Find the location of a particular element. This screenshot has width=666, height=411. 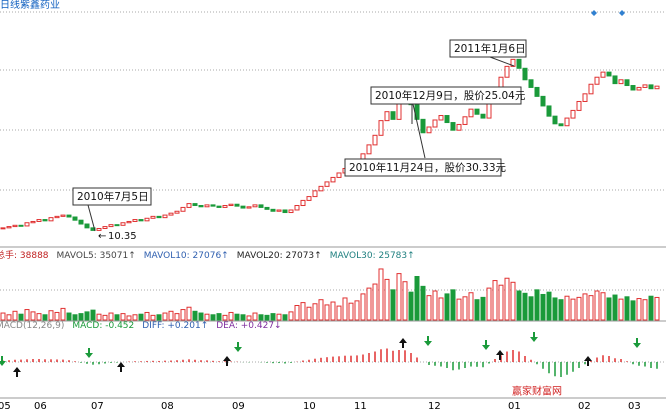

callout-text: 2010年7月5日 is located at coordinates (113, 196).